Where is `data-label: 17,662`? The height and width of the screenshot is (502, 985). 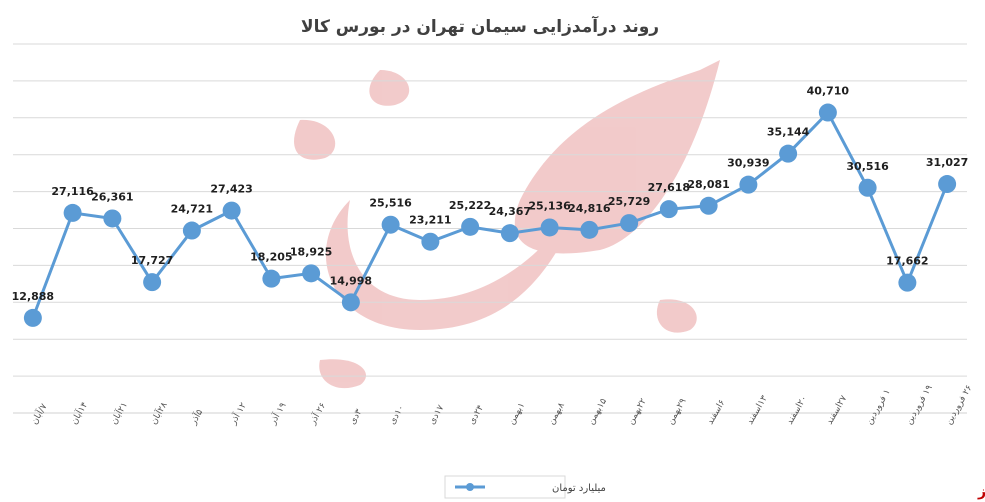
data-label: 17,662 is located at coordinates (907, 261).